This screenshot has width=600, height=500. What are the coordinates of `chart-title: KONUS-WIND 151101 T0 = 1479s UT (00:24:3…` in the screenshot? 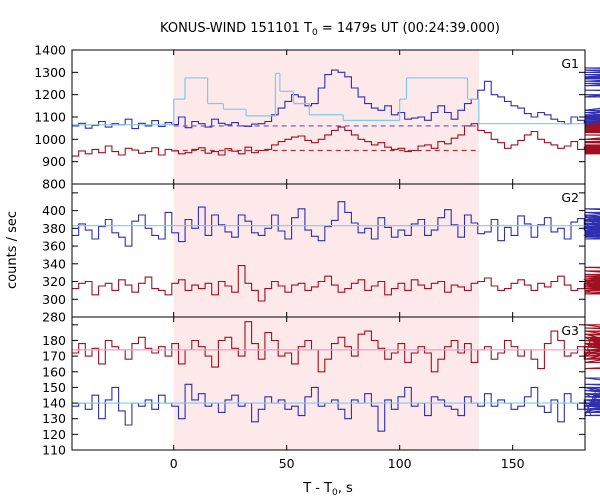 It's located at (330, 29).